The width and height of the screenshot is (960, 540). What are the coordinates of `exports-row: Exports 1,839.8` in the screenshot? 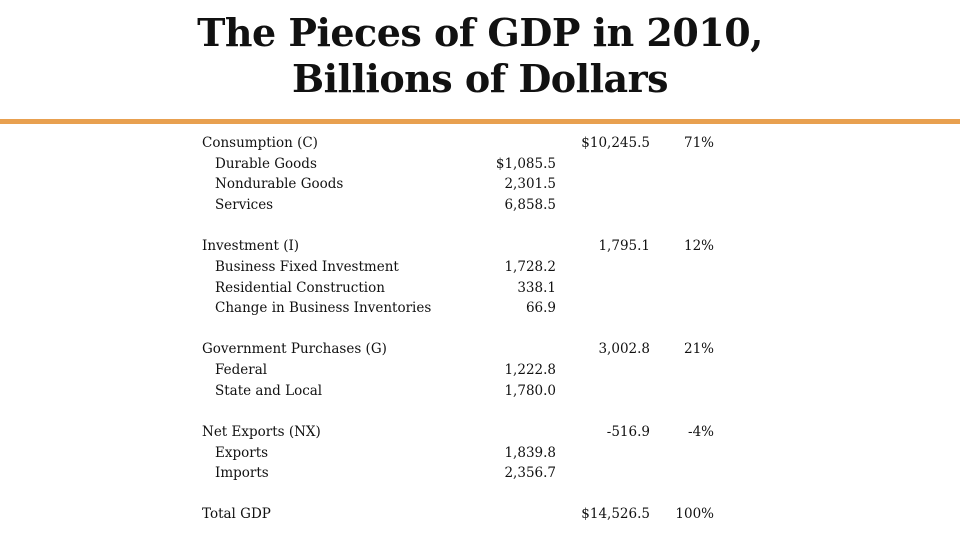 It's located at (480, 453).